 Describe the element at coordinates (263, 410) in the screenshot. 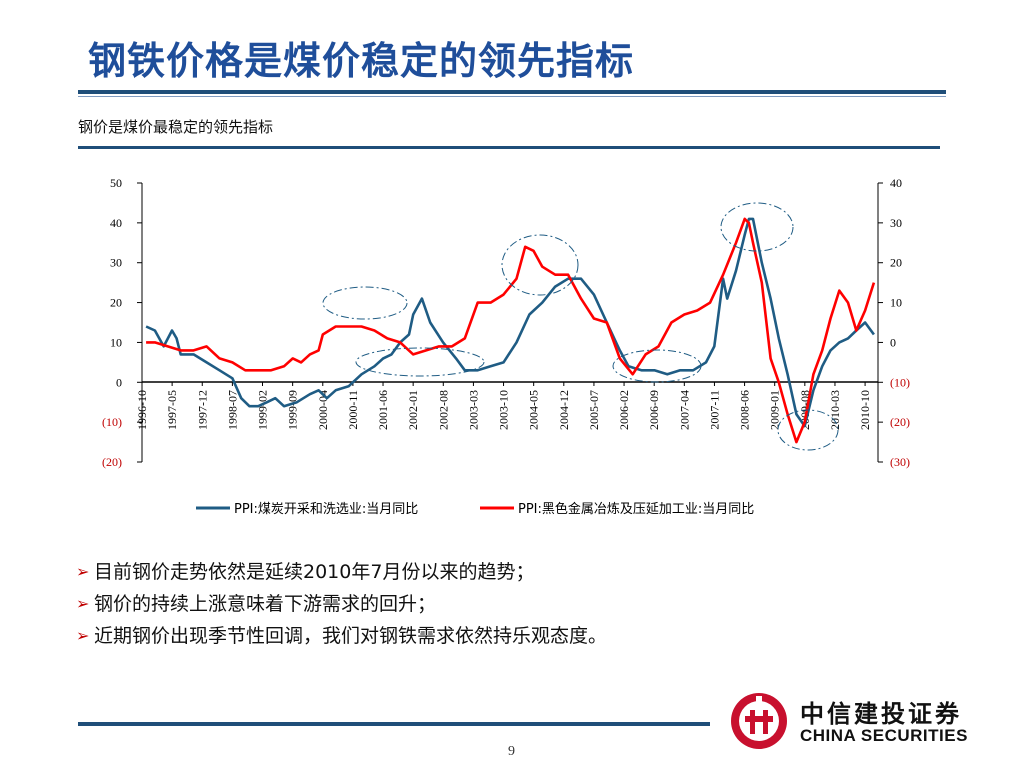

I see `x-tick-label: 1999-02` at that location.